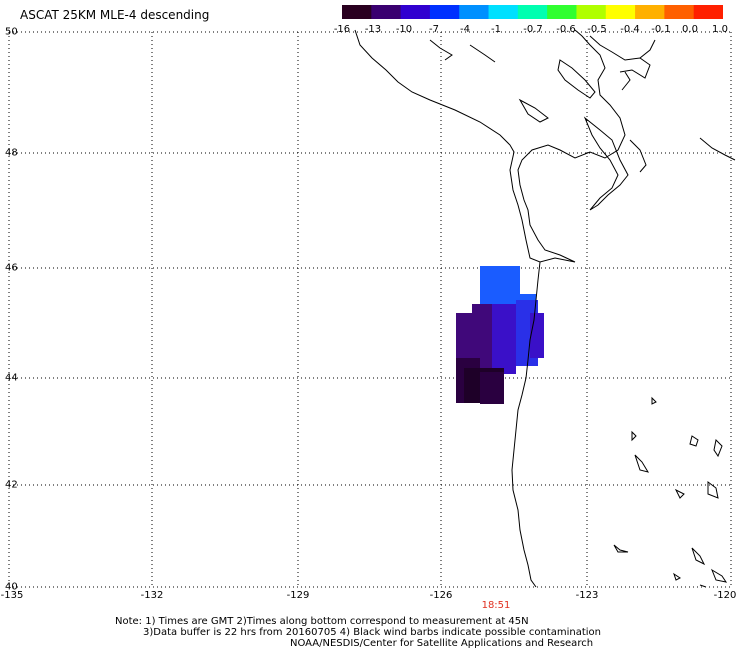 This screenshot has height=650, width=740. What do you see at coordinates (404, 29) in the screenshot?
I see `colorbar-label: -10` at bounding box center [404, 29].